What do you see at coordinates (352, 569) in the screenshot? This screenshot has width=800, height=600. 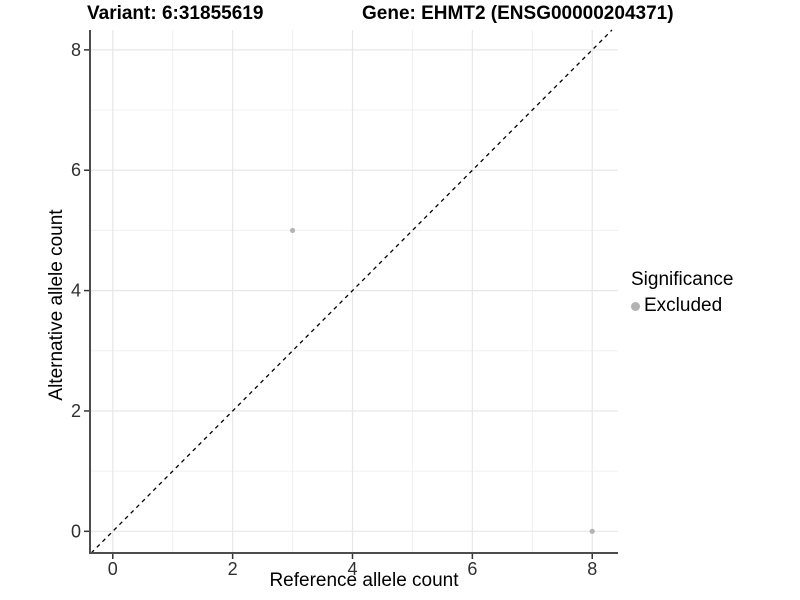 I see `x-tick-label: 4` at bounding box center [352, 569].